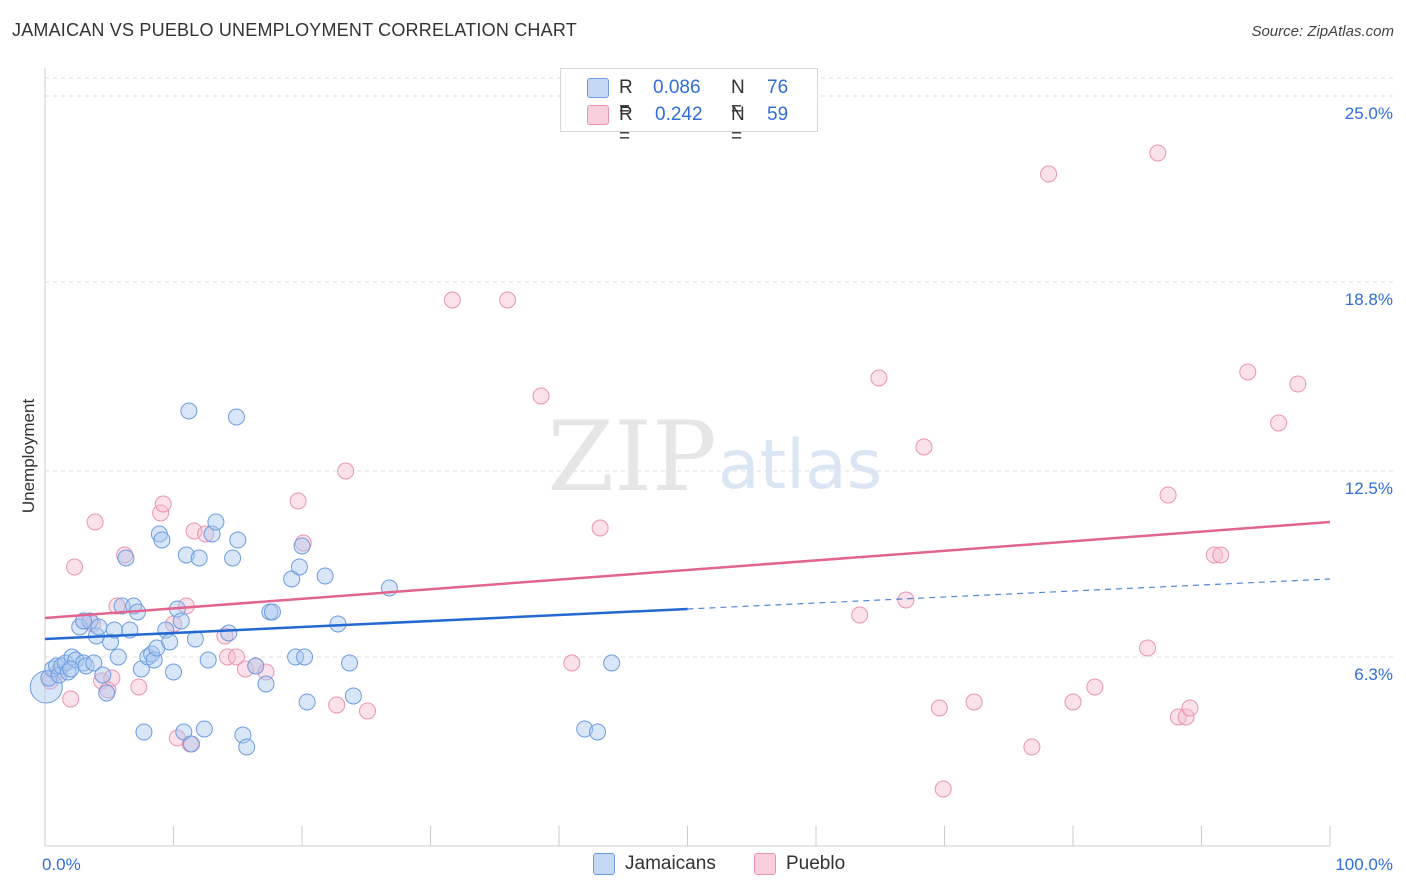  I want to click on pueblo-legend-label: Pueblo, so click(816, 863).